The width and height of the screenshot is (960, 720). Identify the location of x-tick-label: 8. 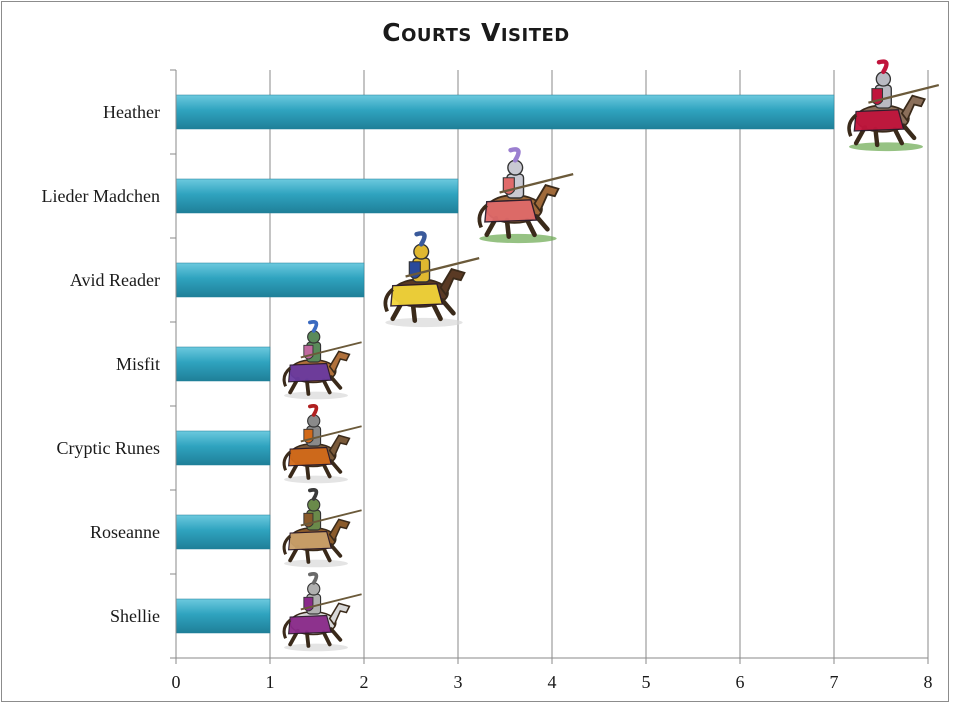
(928, 682).